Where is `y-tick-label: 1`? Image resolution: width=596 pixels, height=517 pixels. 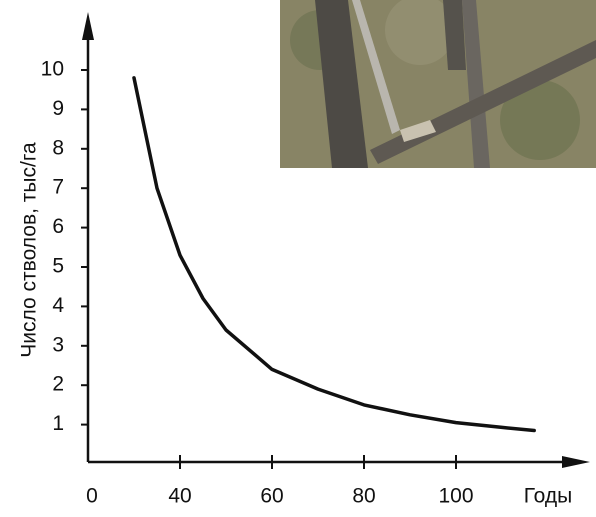 y-tick-label: 1 is located at coordinates (58, 423).